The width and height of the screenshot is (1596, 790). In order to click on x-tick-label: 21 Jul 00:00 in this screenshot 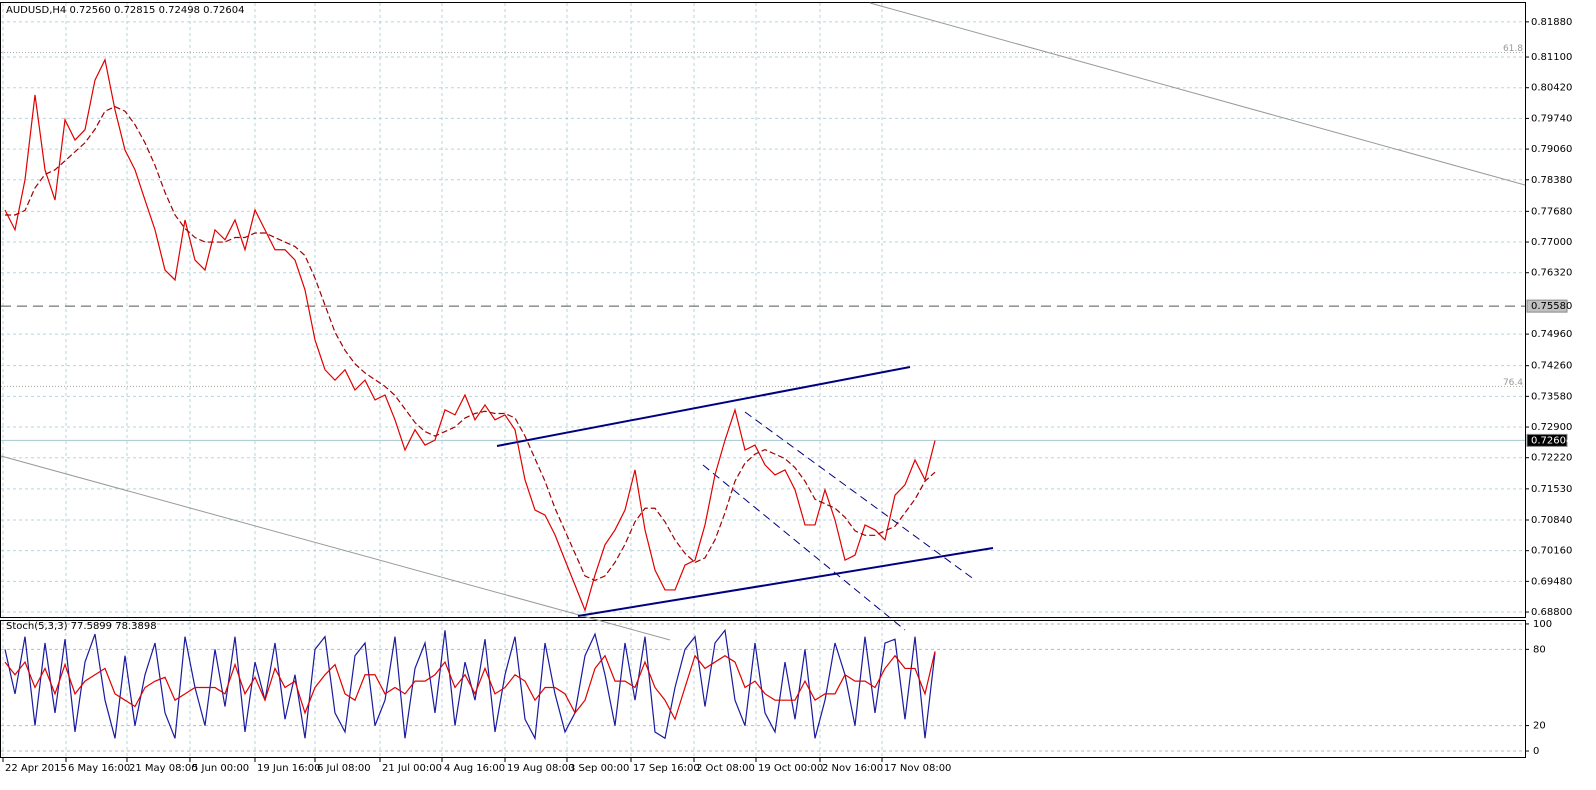, I will do `click(412, 768)`.